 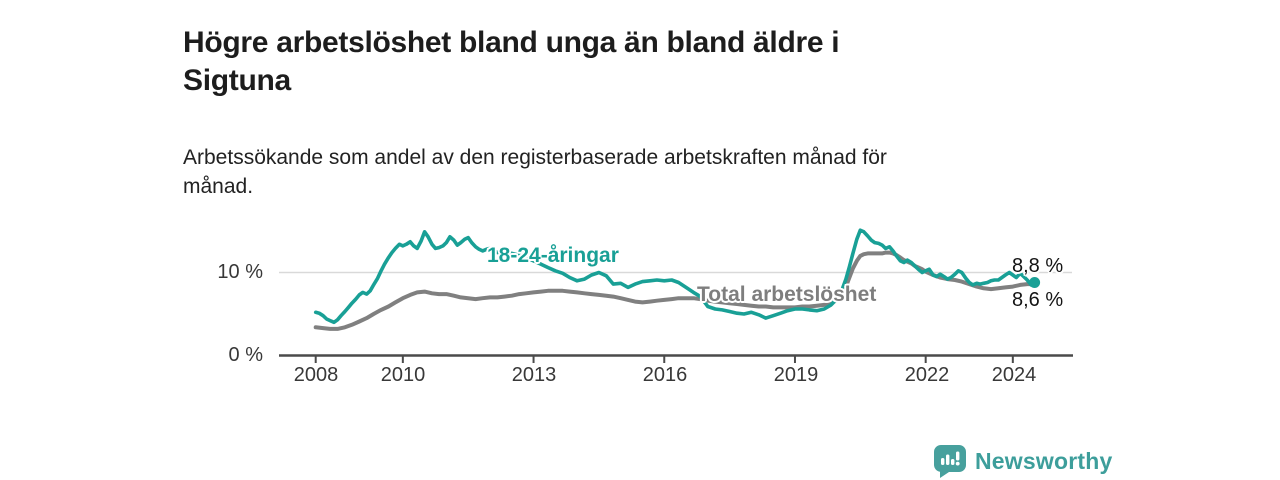 I want to click on end-value-label-young: 8,8 %, so click(x=1038, y=266).